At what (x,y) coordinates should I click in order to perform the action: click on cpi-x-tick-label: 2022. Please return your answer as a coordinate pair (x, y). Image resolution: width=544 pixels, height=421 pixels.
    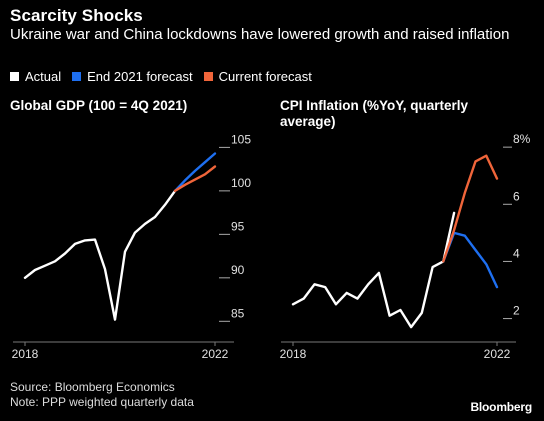
    Looking at the image, I should click on (497, 354).